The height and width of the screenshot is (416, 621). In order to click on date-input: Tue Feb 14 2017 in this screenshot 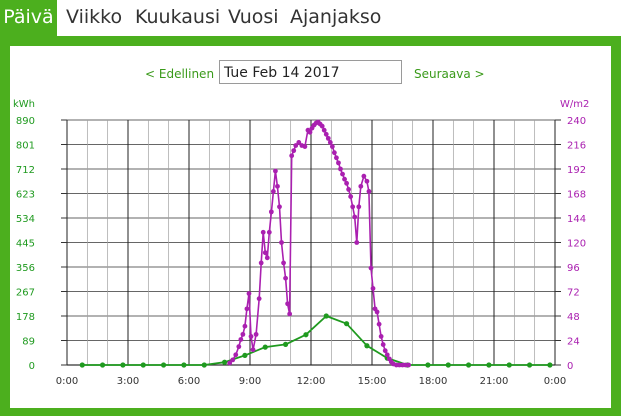, I will do `click(310, 72)`.